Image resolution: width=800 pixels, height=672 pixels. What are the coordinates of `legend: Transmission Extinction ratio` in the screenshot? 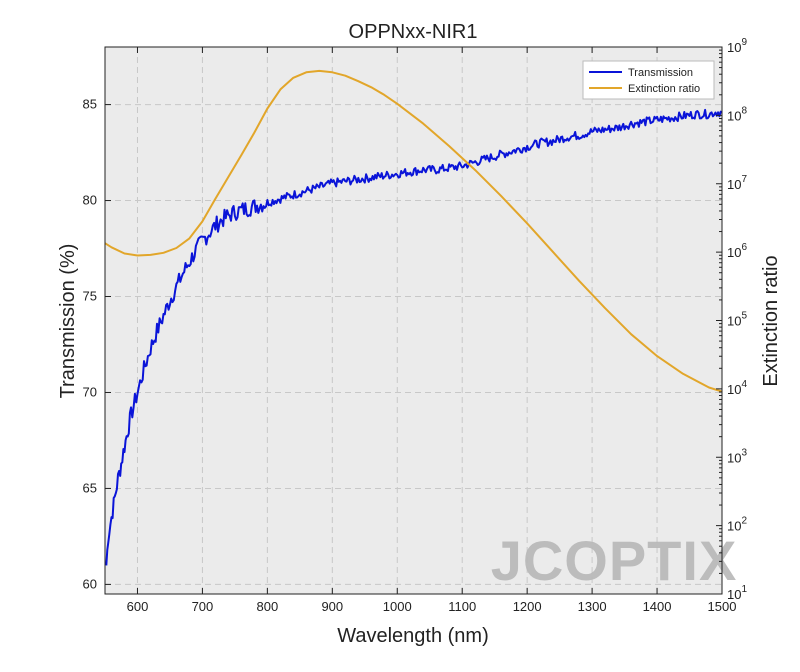 It's located at (648, 80).